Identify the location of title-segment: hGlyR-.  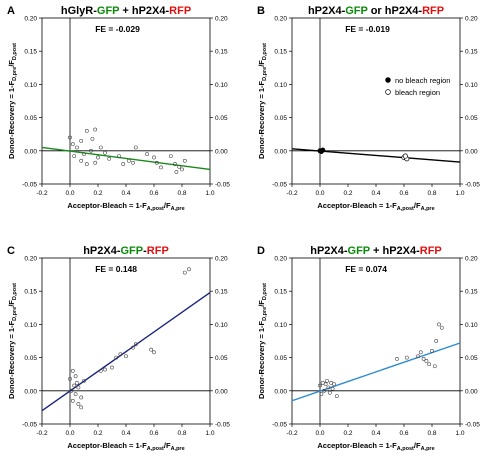
(79, 11).